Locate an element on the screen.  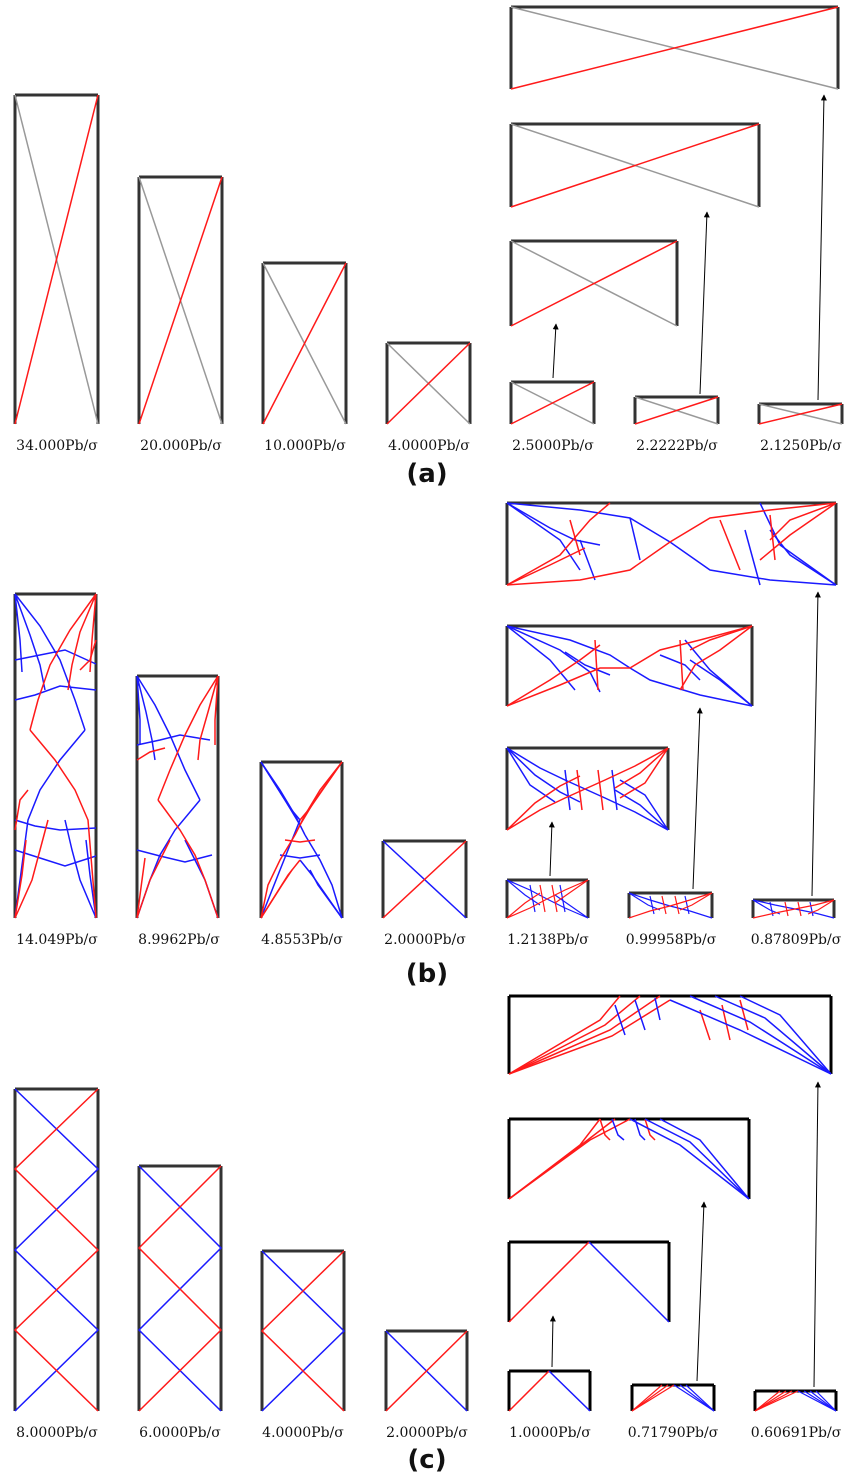
enlarged-a6 is located at coordinates (635, 165).